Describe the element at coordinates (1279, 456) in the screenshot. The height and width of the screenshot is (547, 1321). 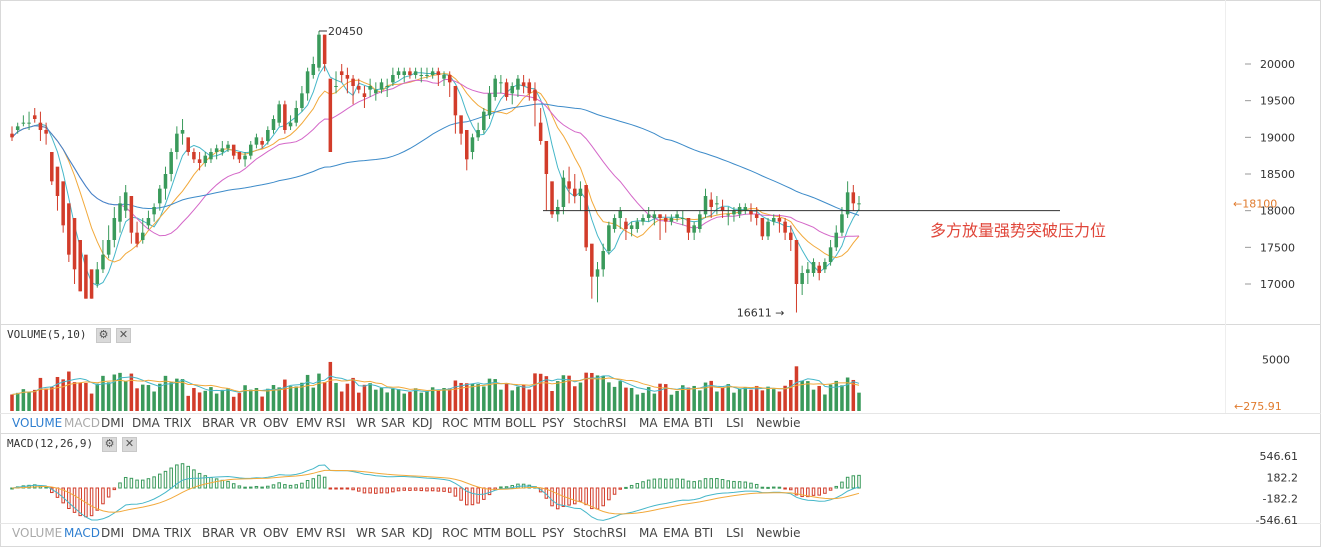
I see `macd-tick-label: 546.61` at that location.